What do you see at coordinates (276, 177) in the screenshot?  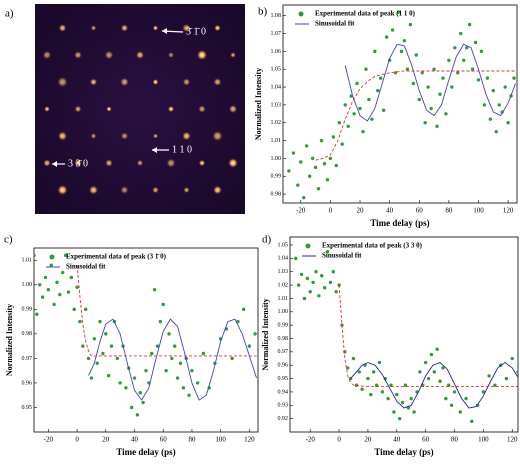 I see `y-tick-label: 0.99` at bounding box center [276, 177].